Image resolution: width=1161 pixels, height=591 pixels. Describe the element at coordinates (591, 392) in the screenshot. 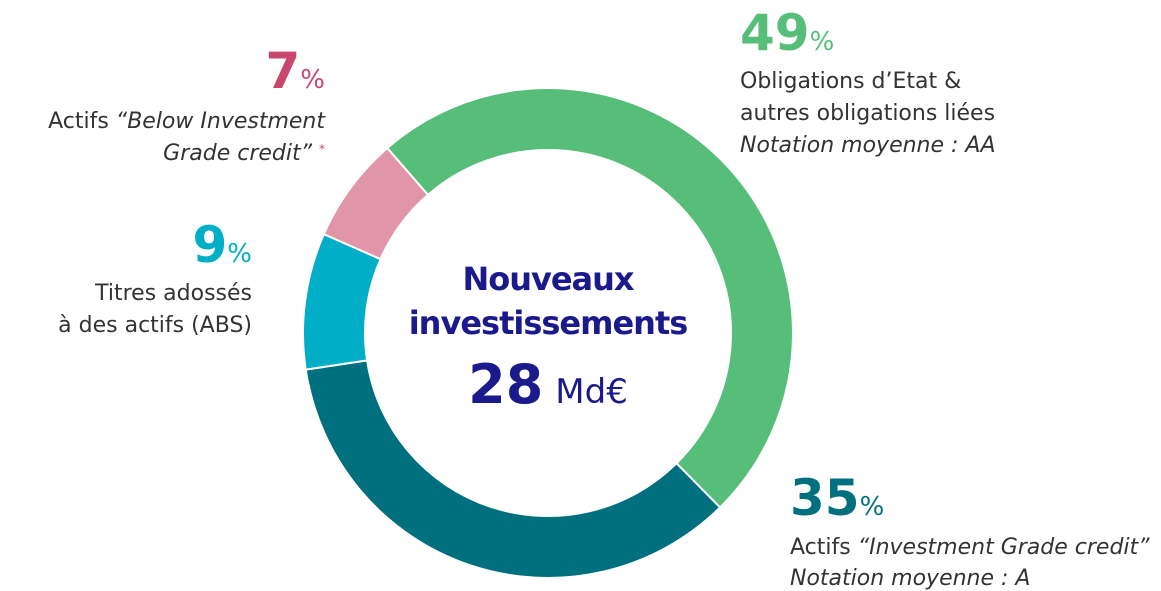

I see `amount-unit: Md€` at that location.